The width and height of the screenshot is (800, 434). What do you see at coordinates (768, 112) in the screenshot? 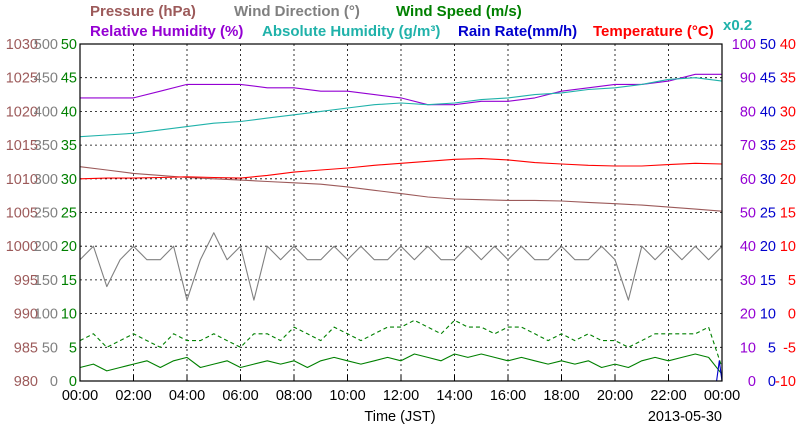
I see `tick-rain_rate: 40` at bounding box center [768, 112].